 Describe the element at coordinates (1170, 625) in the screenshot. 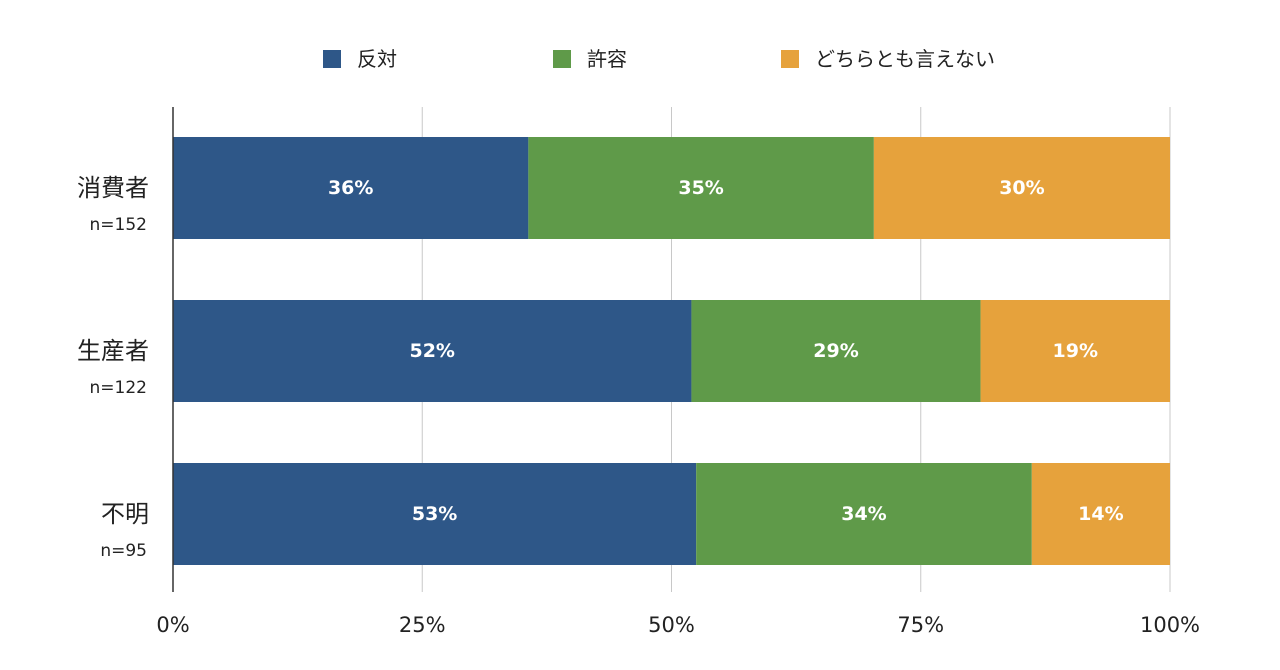

I see `x-tick-label: 100%` at that location.